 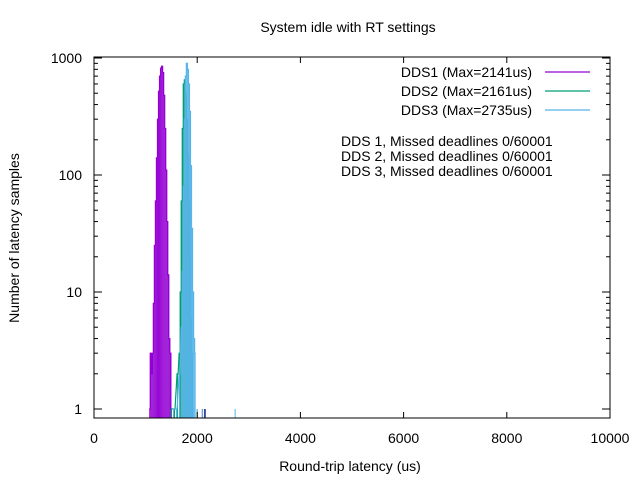 What do you see at coordinates (466, 110) in the screenshot?
I see `legend-label: DDS3 (Max=2735us)` at bounding box center [466, 110].